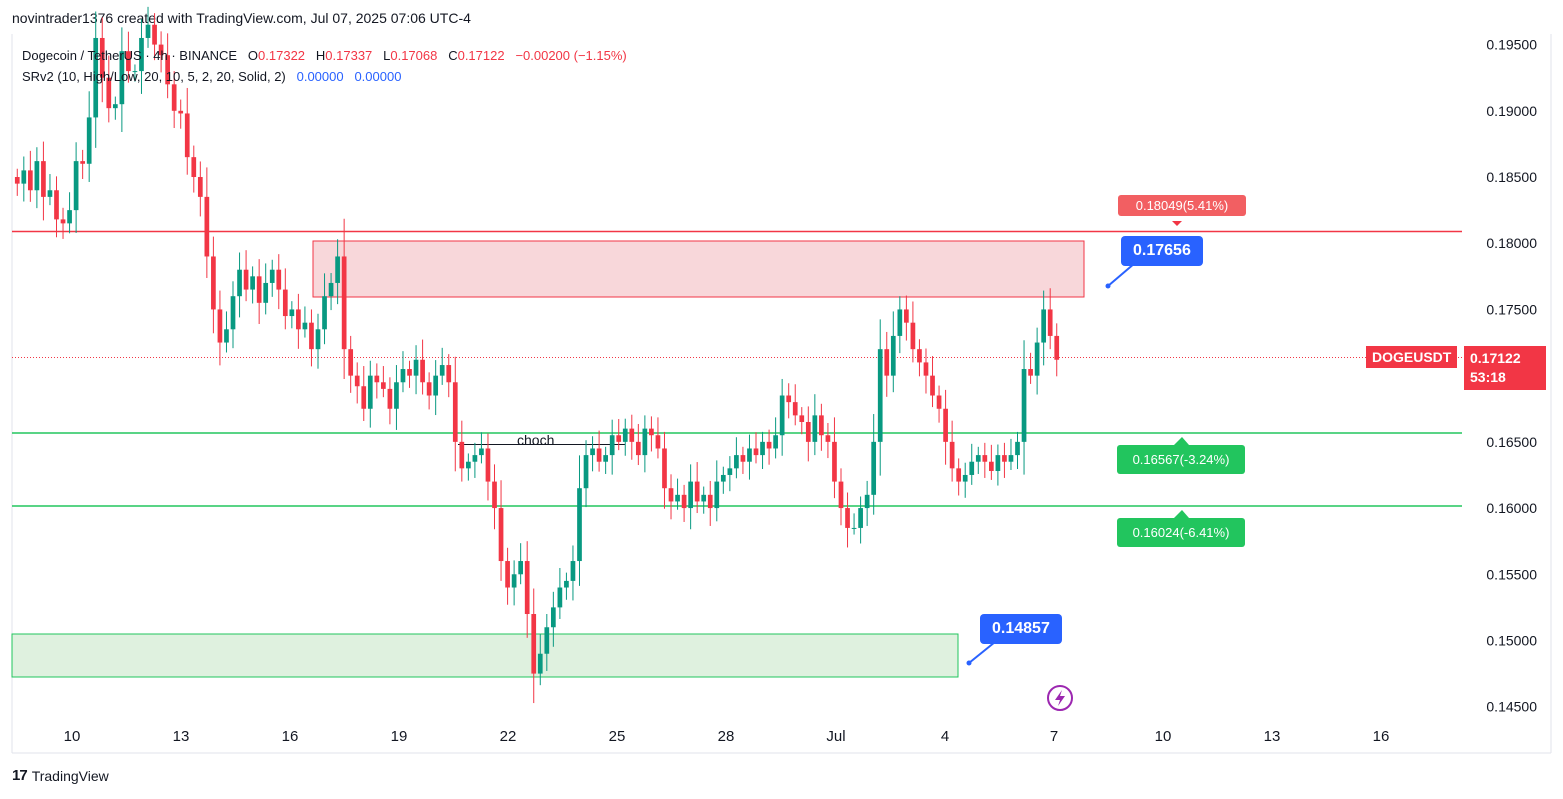  What do you see at coordinates (1162, 251) in the screenshot?
I see `callout-top: 0.17656` at bounding box center [1162, 251].